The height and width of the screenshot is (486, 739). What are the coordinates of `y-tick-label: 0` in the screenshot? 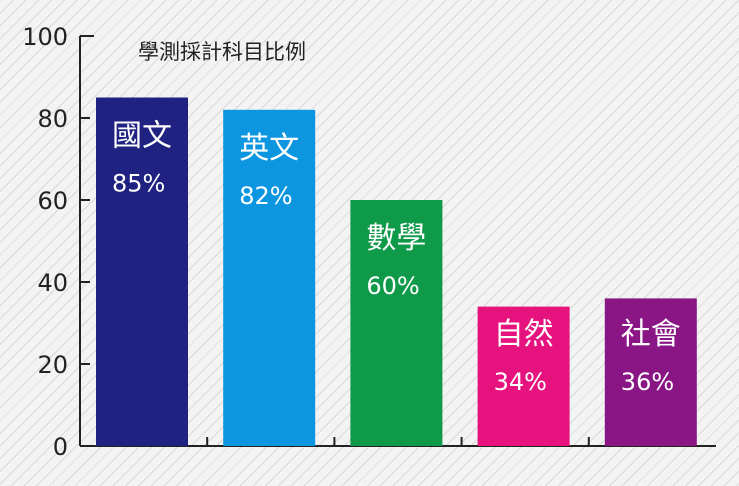 It's located at (60, 447).